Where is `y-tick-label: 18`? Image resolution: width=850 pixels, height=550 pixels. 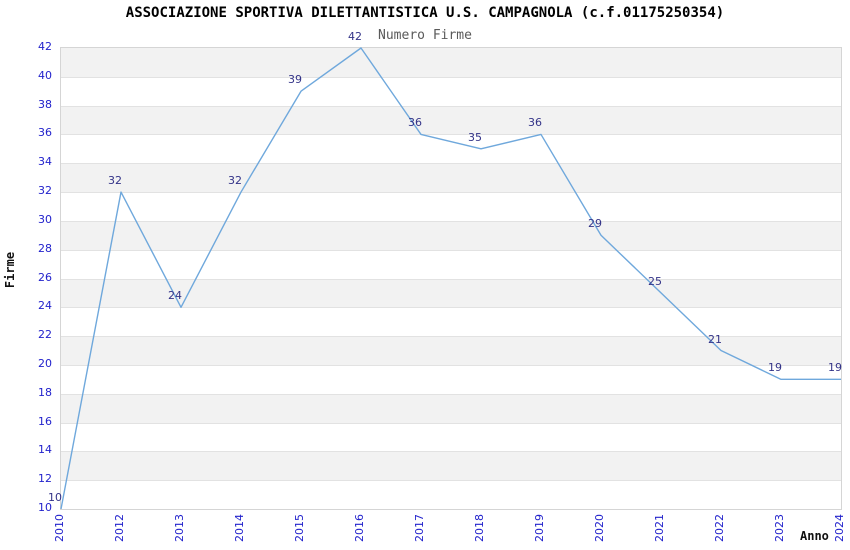
y-tick-label: 18 is located at coordinates (45, 392).